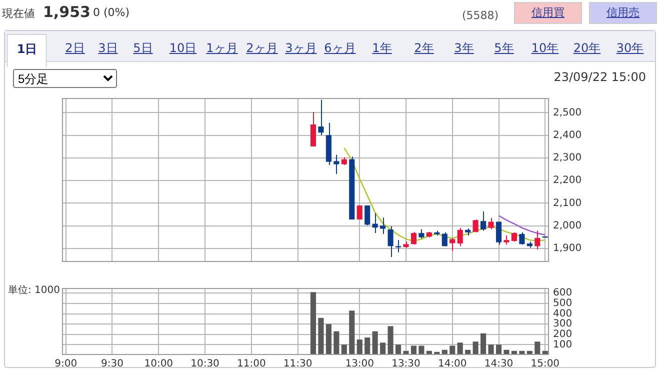  I want to click on text: 3年, so click(464, 48).